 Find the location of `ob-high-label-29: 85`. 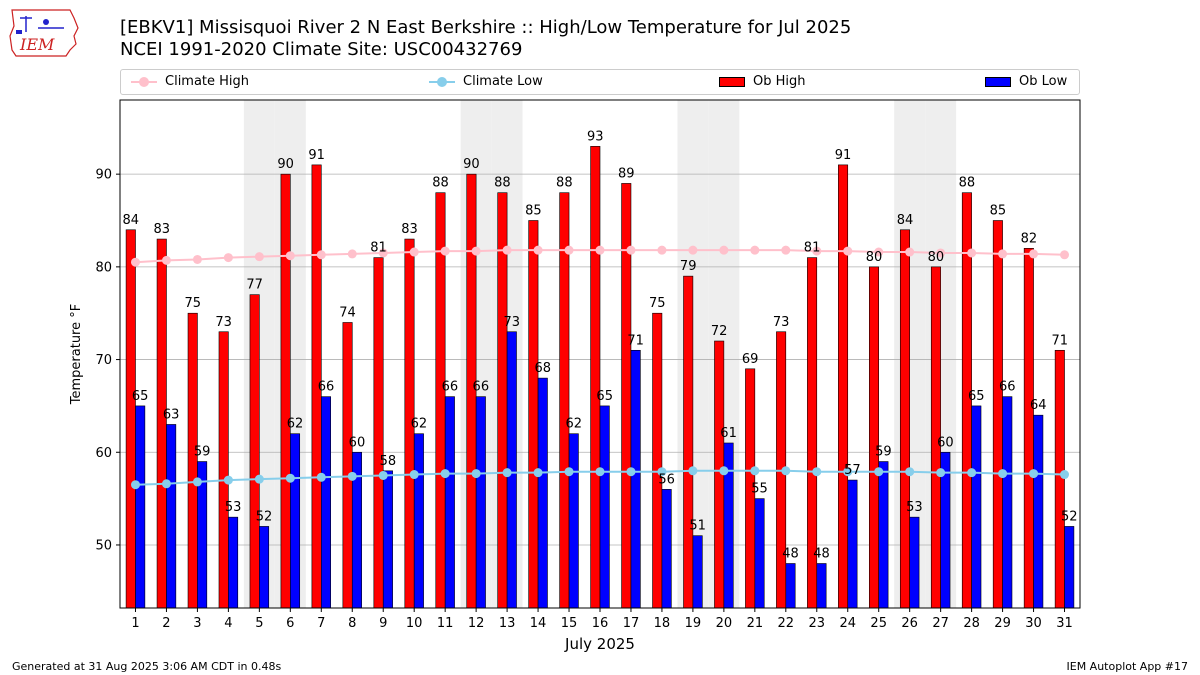

ob-high-label-29: 85 is located at coordinates (998, 211).